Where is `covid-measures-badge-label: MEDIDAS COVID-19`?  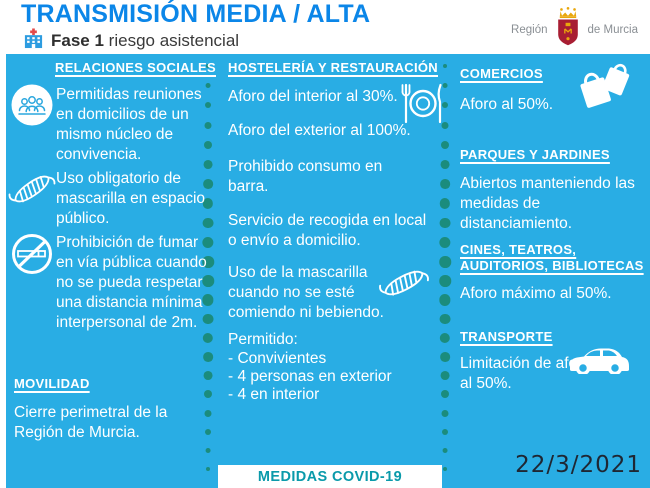
covid-measures-badge-label: MEDIDAS COVID-19 is located at coordinates (330, 476).